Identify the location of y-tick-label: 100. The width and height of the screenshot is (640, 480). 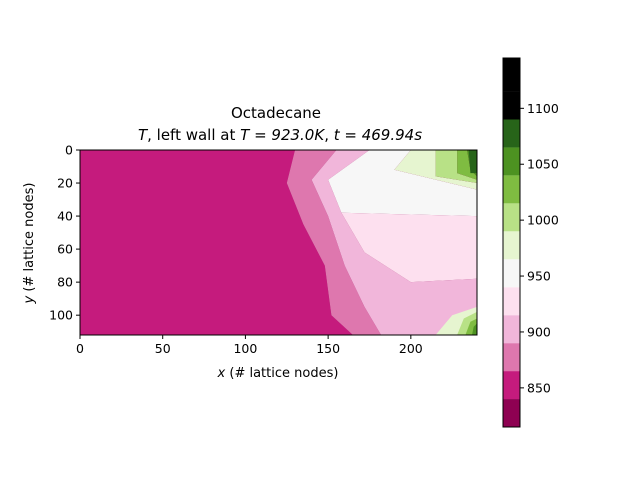
(61, 315).